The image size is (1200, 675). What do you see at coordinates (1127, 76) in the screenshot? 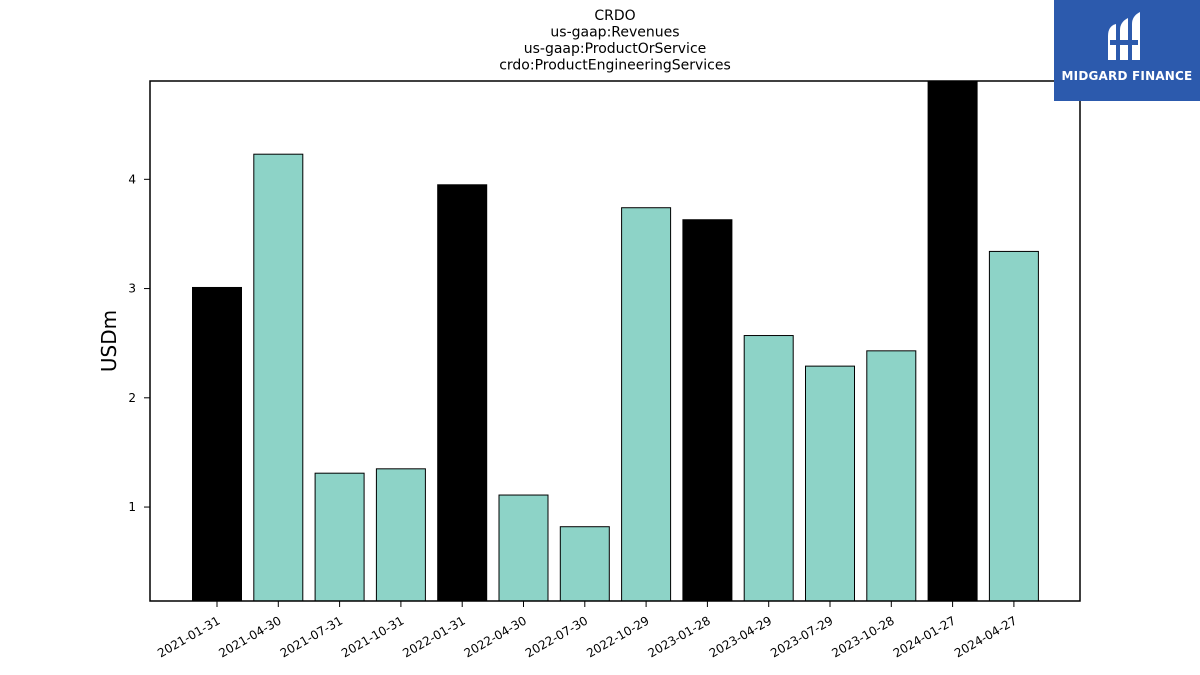
I see `logo-text: MIDGARD FINANCE` at bounding box center [1127, 76].